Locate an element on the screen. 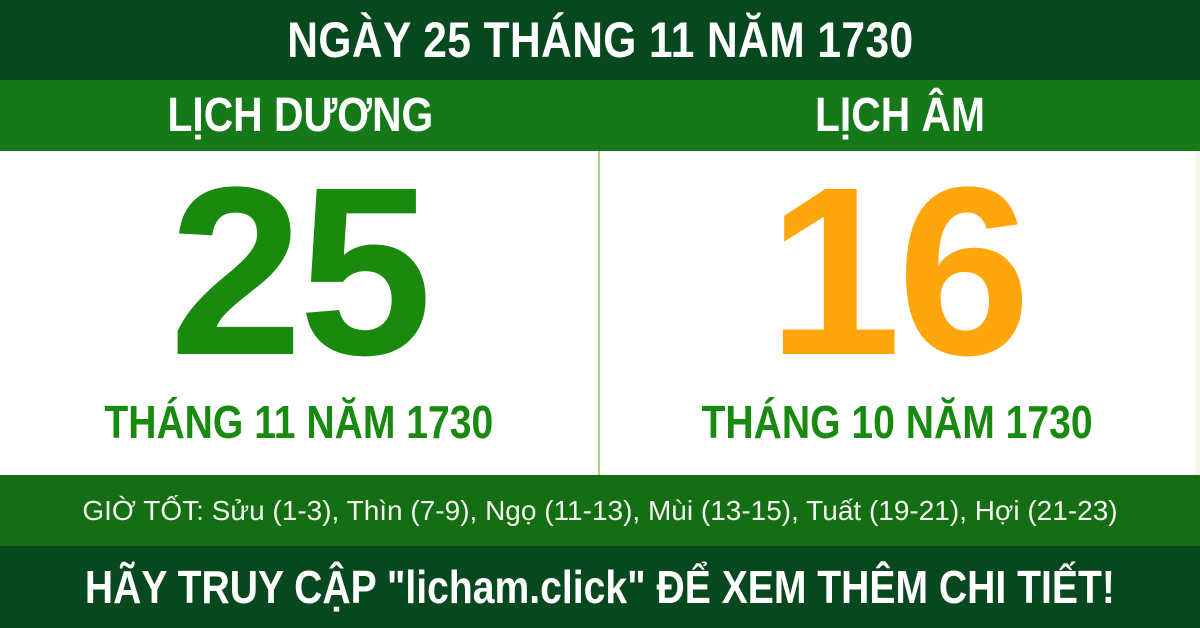 Image resolution: width=1200 pixels, height=628 pixels. lunar-day-number: 16 is located at coordinates (899, 271).